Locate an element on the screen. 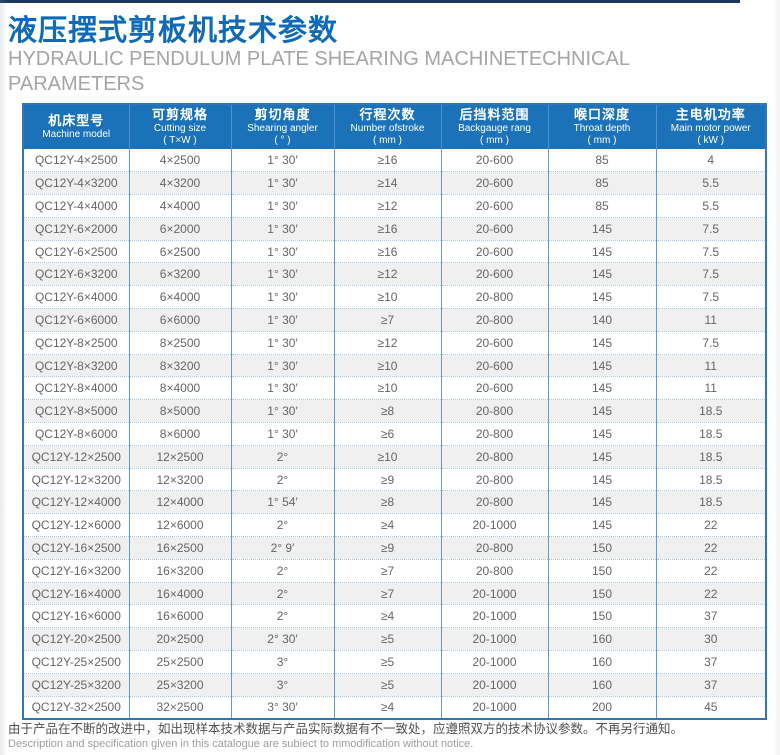  table-row: QC12Y-25×2500 25×2500 3° ≥5 20-1000 160 37 is located at coordinates (394, 662).